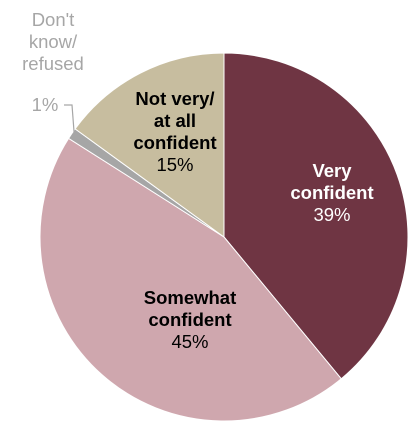  Describe the element at coordinates (174, 98) in the screenshot. I see `slice-name-label: Not very/` at that location.